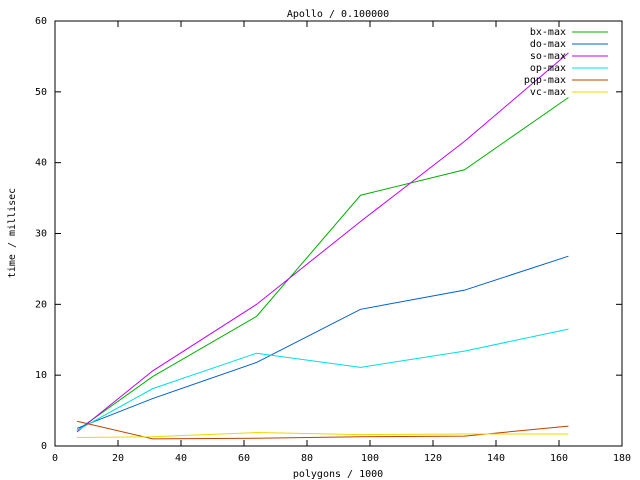  I want to click on legend-label: bx-max, so click(548, 32).